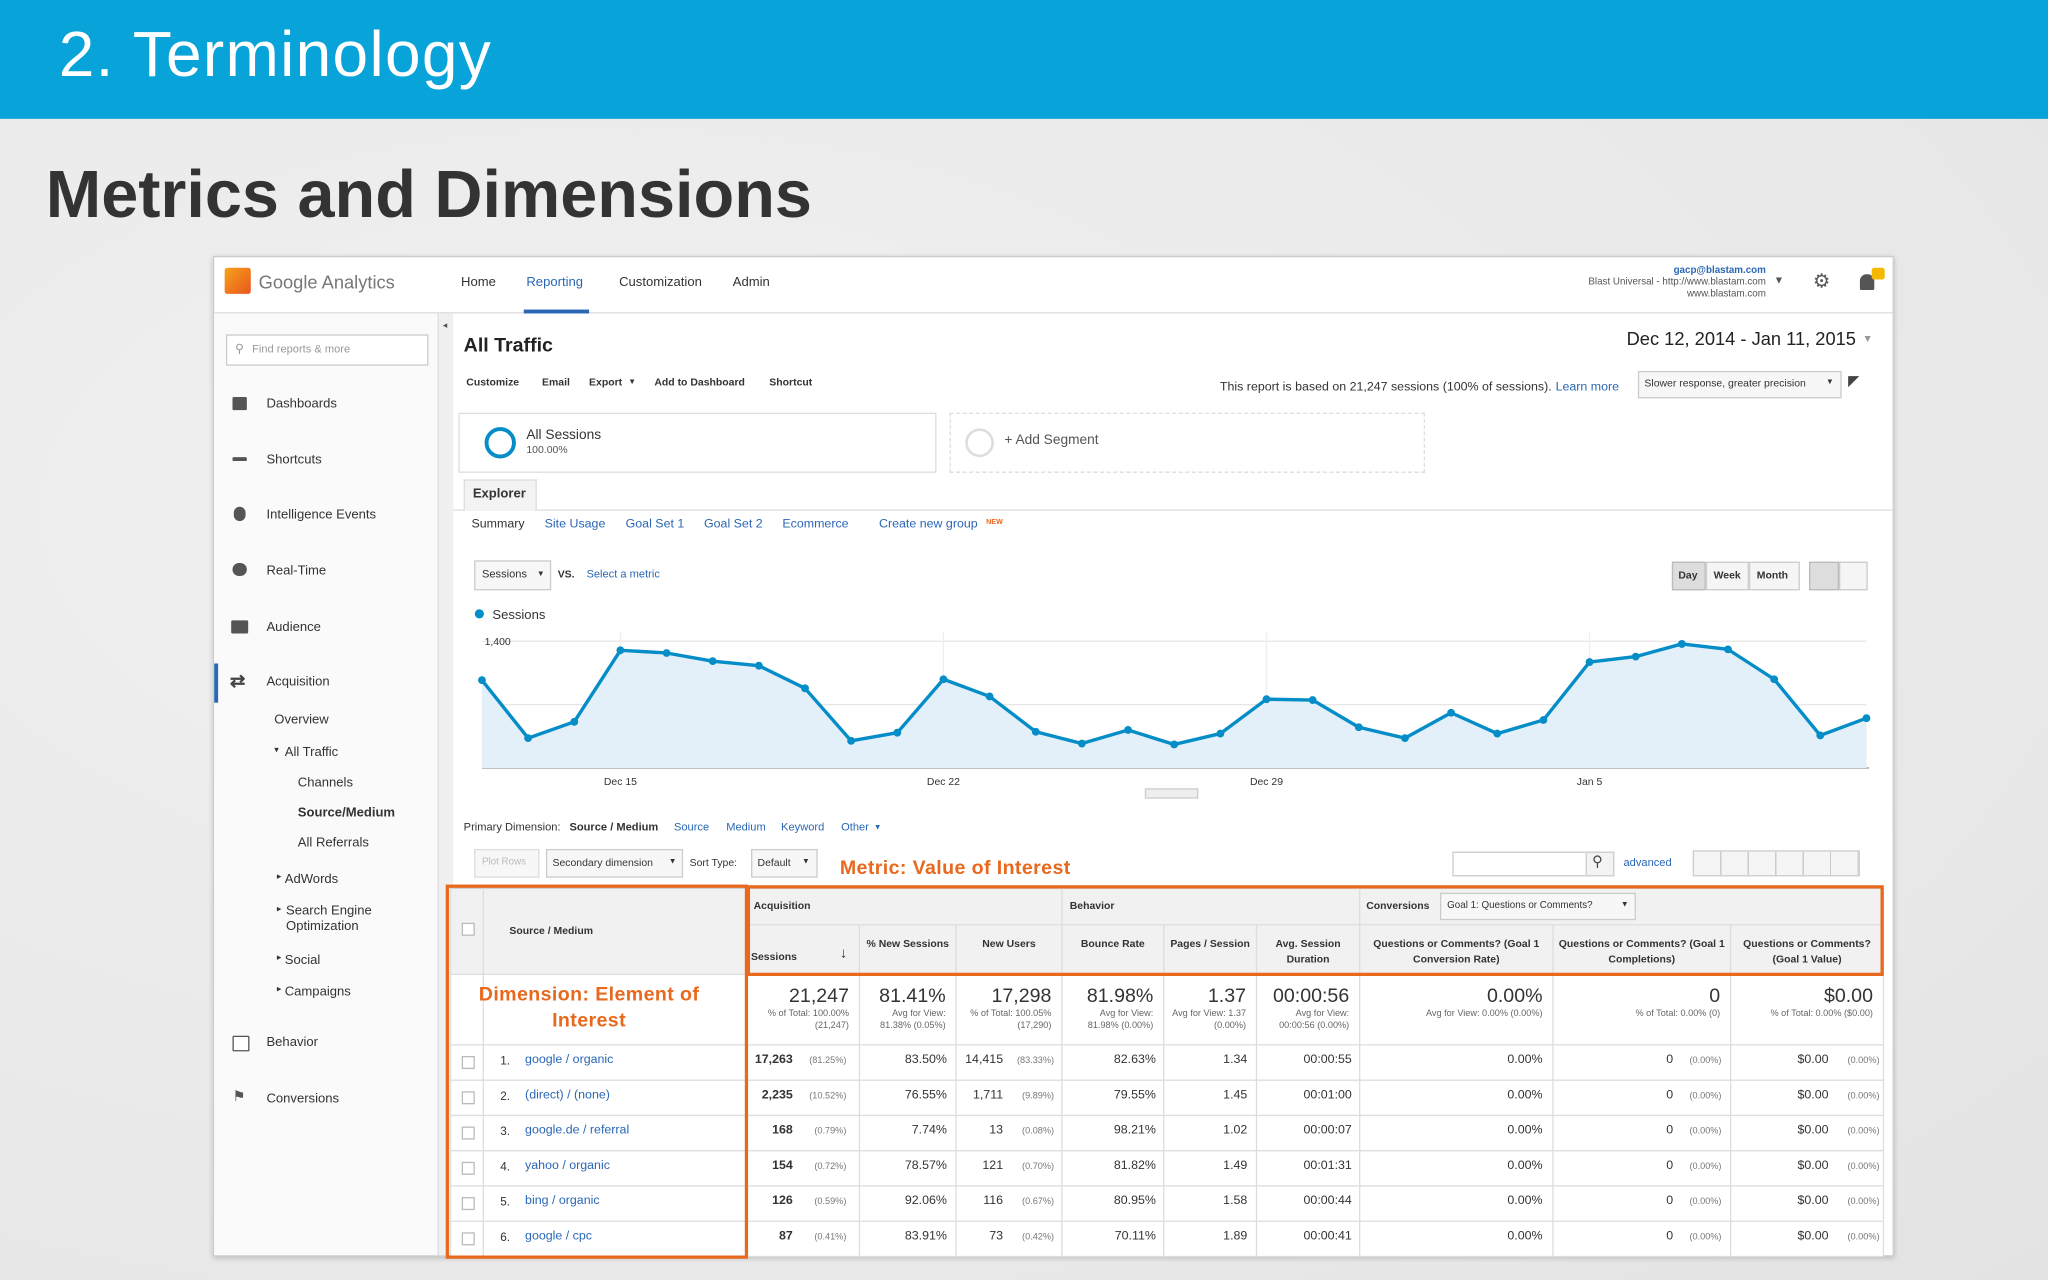 The width and height of the screenshot is (2048, 1280). I want to click on learn-more: Learn more, so click(1587, 387).